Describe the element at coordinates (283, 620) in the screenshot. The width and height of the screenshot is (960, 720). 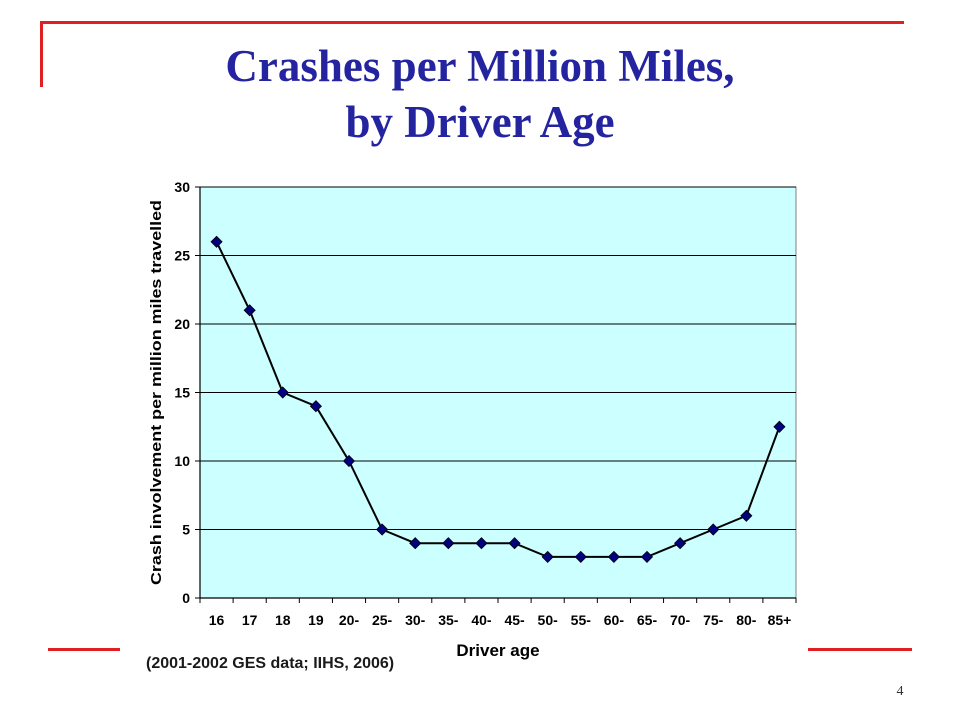
I see `x-tick-label: 18` at that location.